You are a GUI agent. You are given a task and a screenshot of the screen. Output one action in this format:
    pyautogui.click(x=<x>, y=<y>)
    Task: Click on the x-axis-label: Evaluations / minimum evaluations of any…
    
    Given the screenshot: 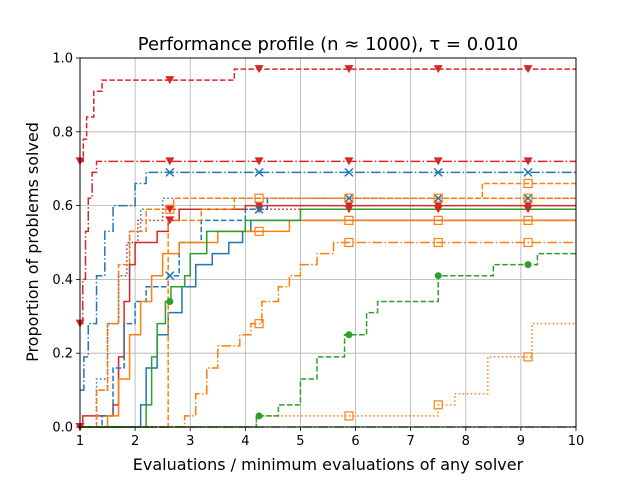 What is the action you would take?
    pyautogui.click(x=328, y=464)
    